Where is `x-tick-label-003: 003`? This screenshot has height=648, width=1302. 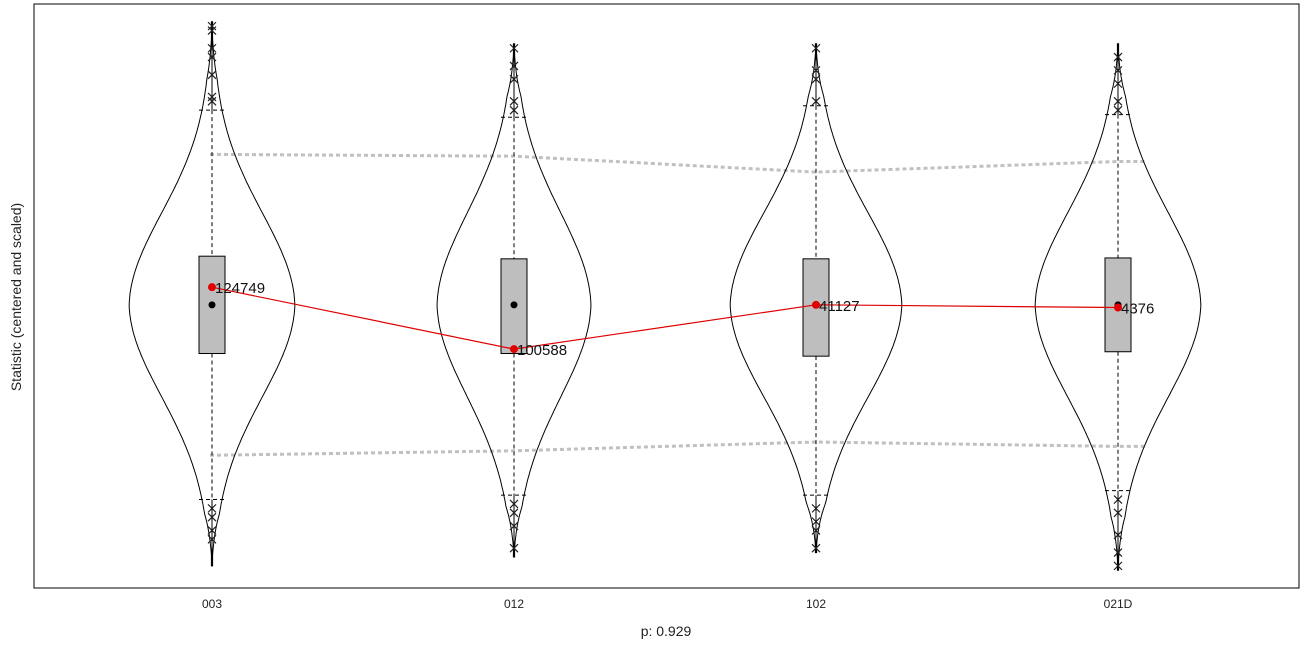
x-tick-label-003: 003 is located at coordinates (212, 604).